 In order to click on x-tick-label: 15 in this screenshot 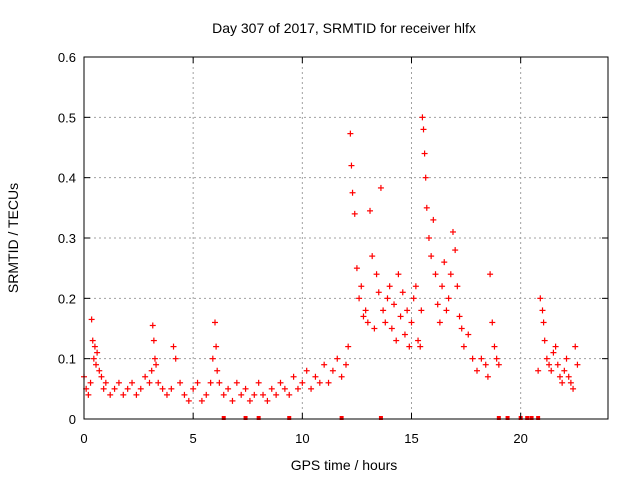, I will do `click(411, 438)`.